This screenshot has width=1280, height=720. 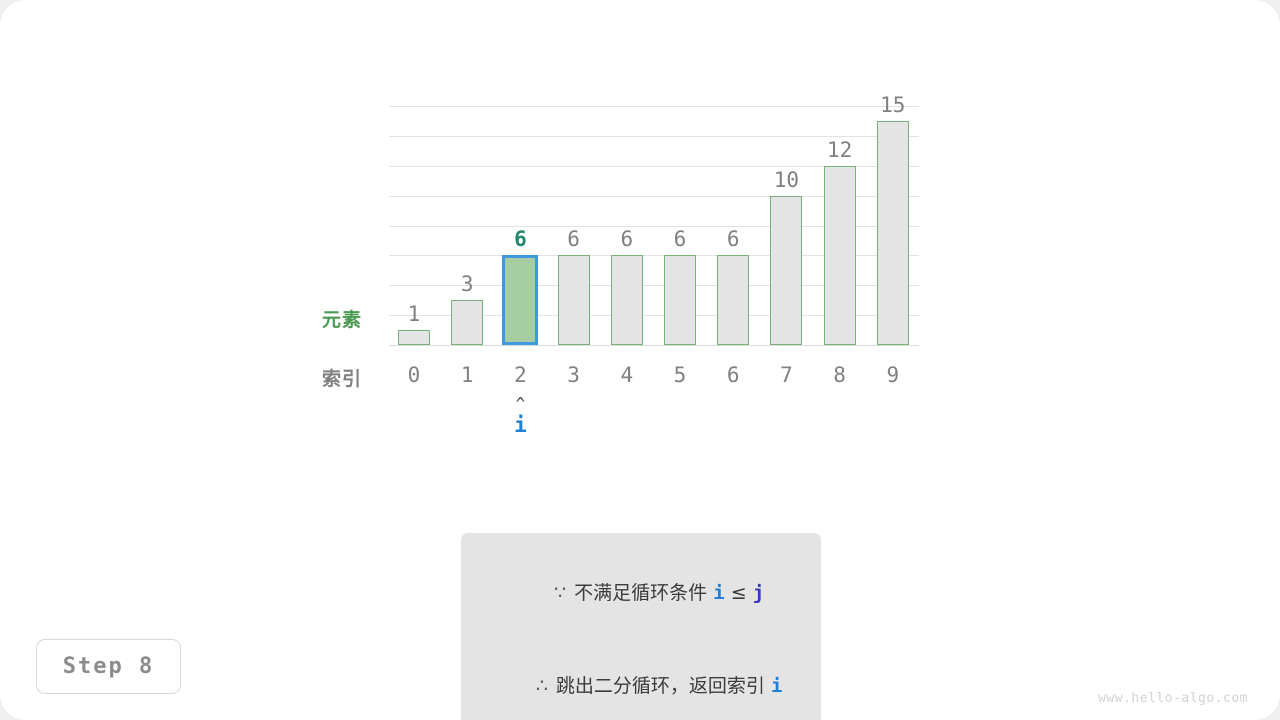 What do you see at coordinates (541, 686) in the screenshot?
I see `therefore-symbol: ∴` at bounding box center [541, 686].